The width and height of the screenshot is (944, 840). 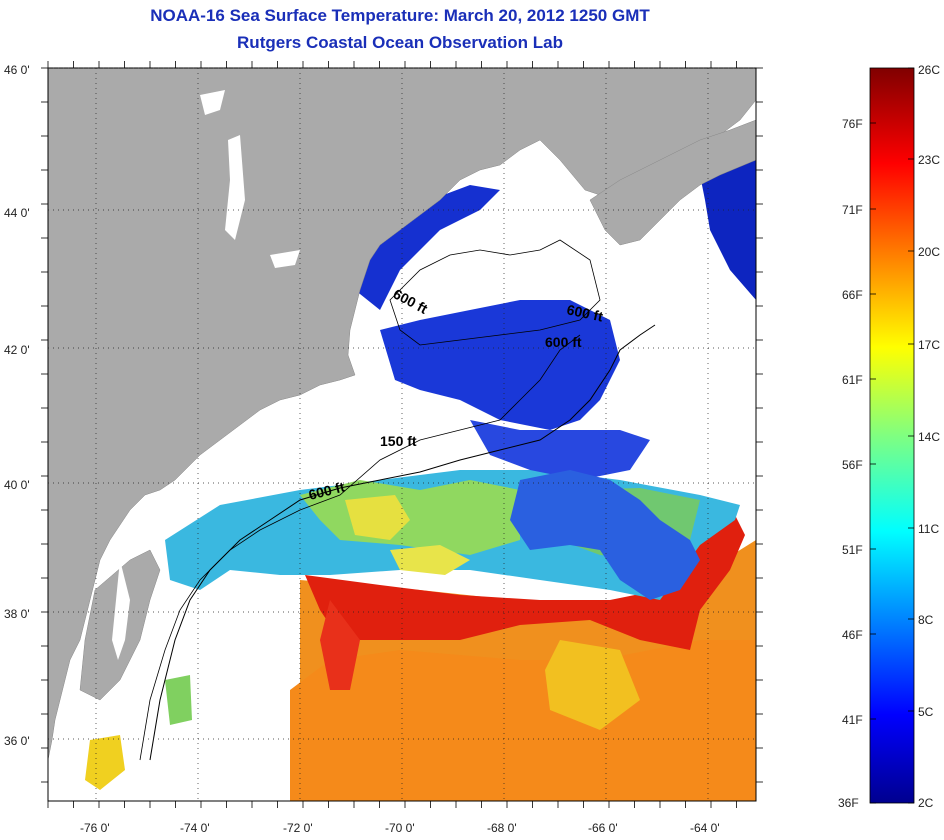 I want to click on colorbar-f-label: 71F, so click(x=852, y=210).